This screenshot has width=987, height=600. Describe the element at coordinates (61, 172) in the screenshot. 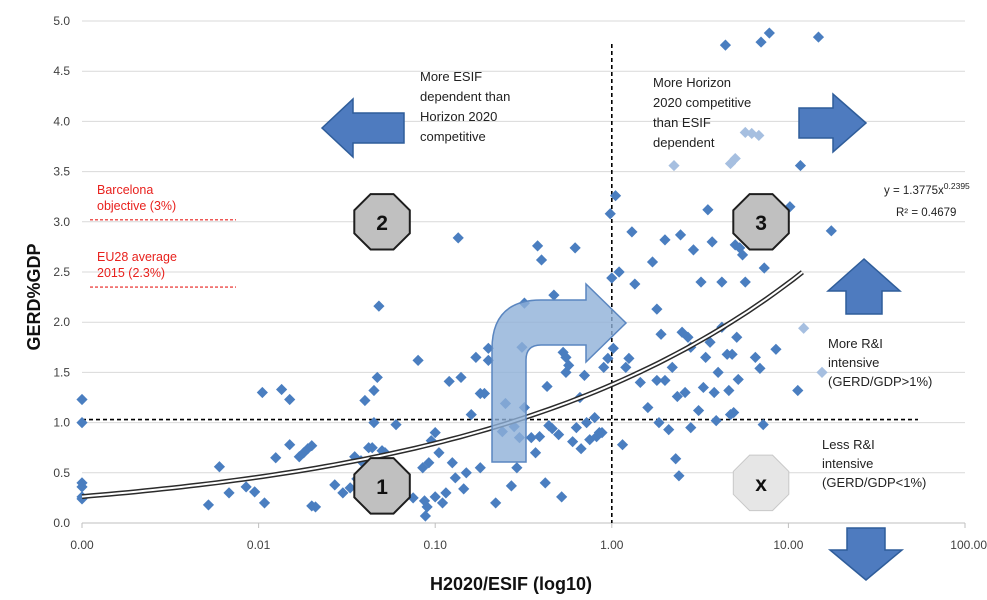

I see `y-tick-label: 3.5` at that location.